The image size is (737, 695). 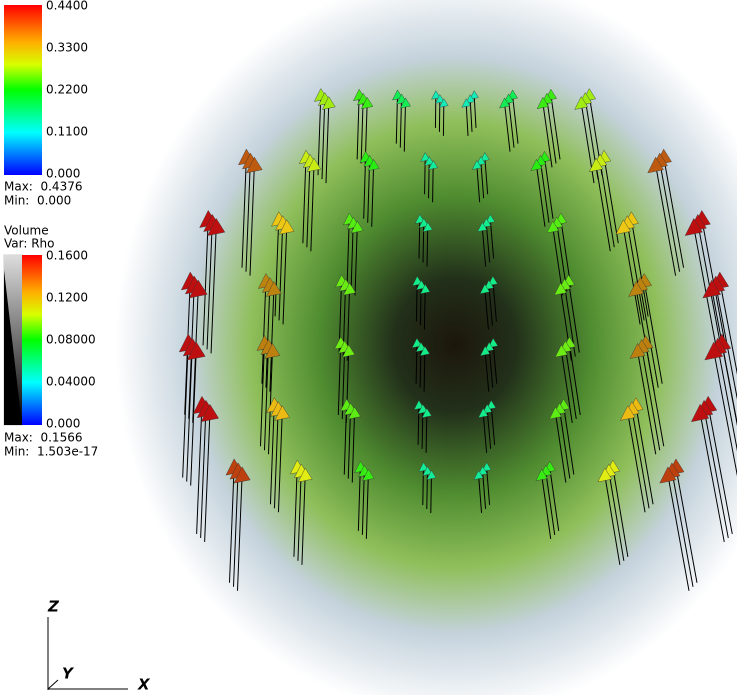 What do you see at coordinates (32, 340) in the screenshot?
I see `volume-colorbar` at bounding box center [32, 340].